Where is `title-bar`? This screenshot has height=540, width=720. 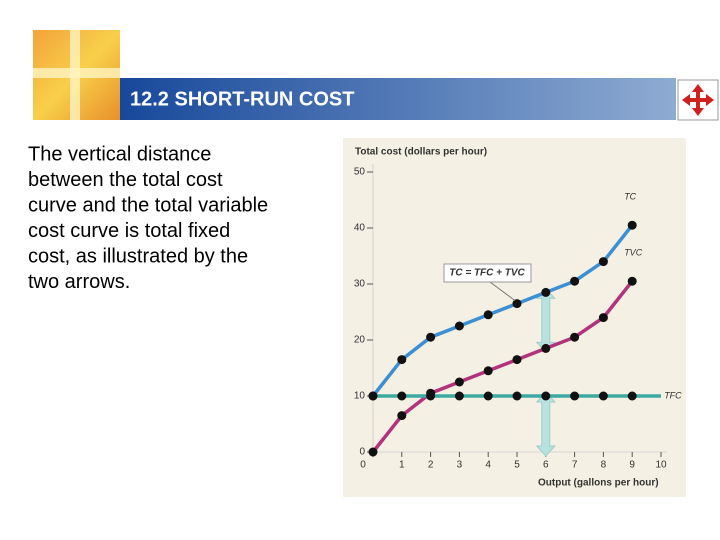
title-bar is located at coordinates (398, 99).